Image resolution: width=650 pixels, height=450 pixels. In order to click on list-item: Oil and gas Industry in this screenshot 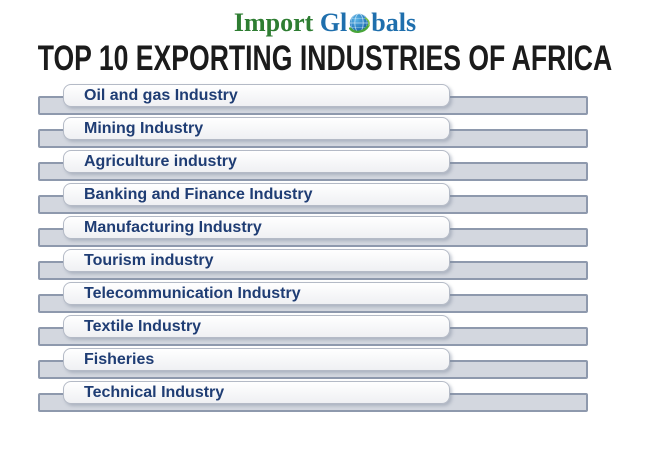, I will do `click(325, 100)`.